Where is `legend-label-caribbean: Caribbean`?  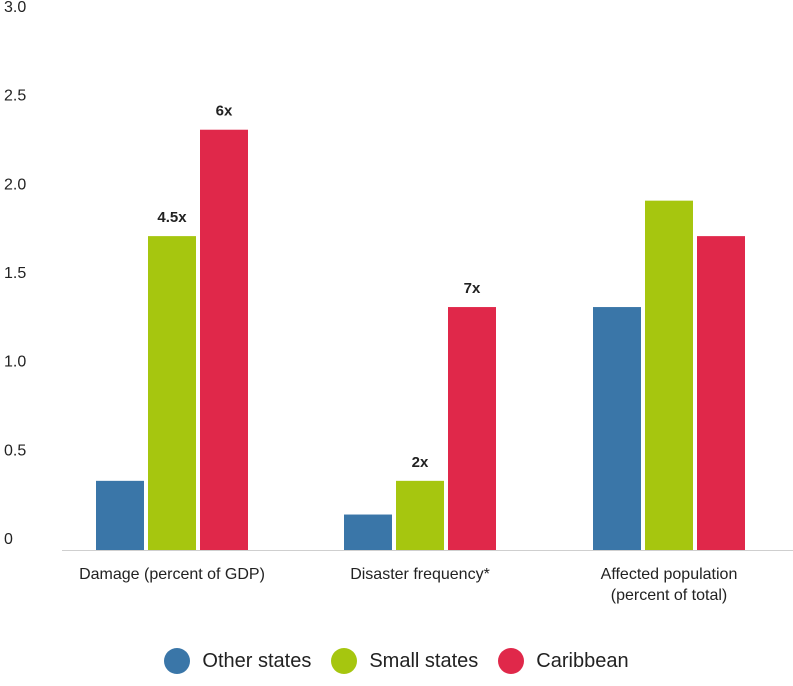 legend-label-caribbean: Caribbean is located at coordinates (582, 660).